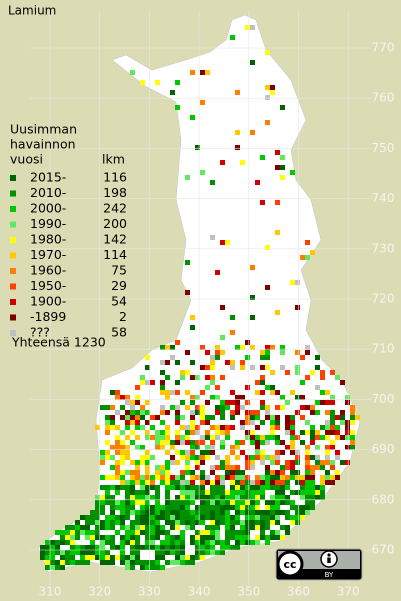  Describe the element at coordinates (119, 285) in the screenshot. I see `legend-count: 29` at that location.